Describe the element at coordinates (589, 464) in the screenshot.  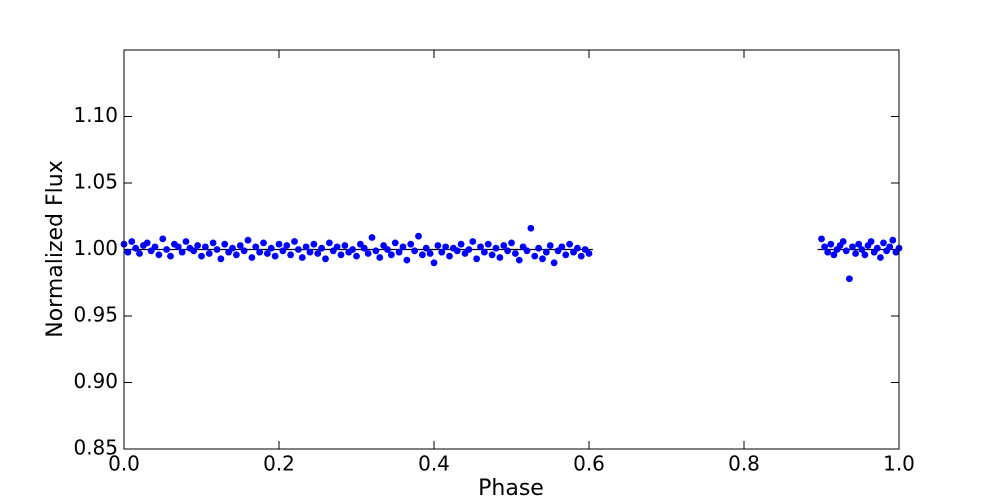
I see `x-tick-label: 0.6` at that location.